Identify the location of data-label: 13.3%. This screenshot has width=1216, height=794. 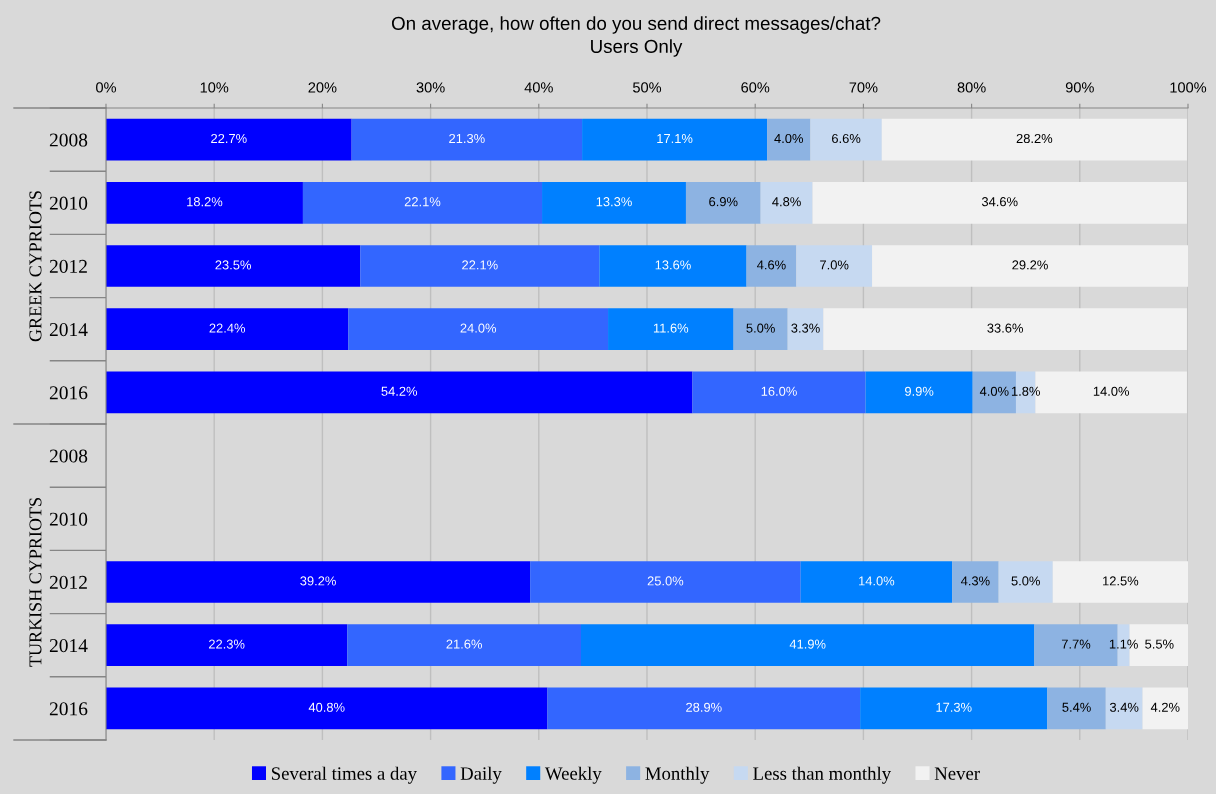
(614, 202).